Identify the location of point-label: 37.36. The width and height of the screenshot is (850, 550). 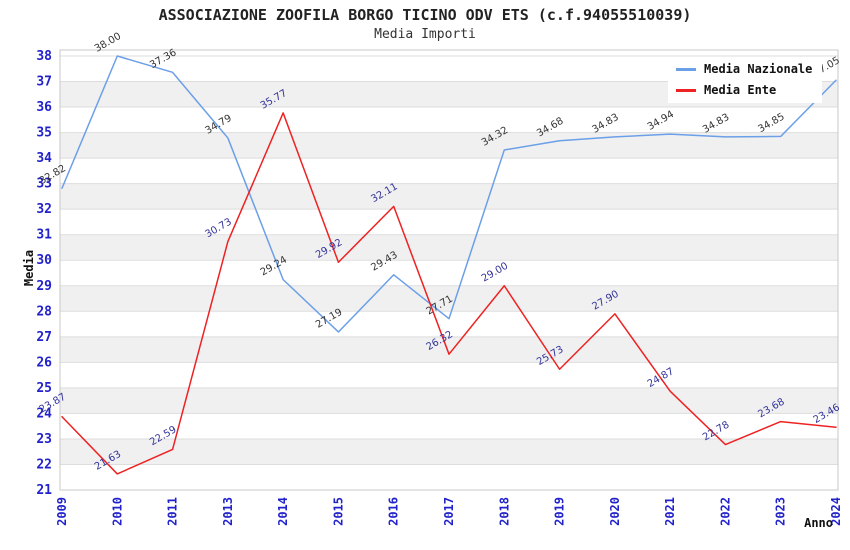
(163, 59).